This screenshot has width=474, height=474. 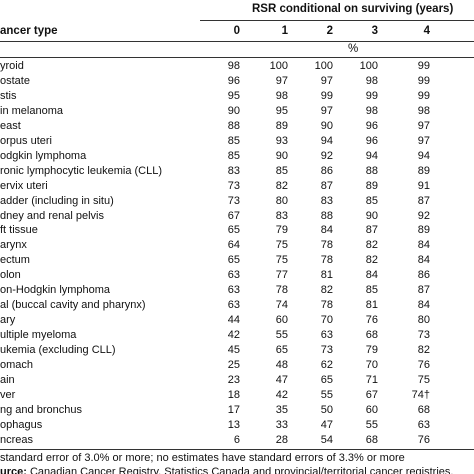 What do you see at coordinates (236, 31) in the screenshot?
I see `column-header: 0` at bounding box center [236, 31].